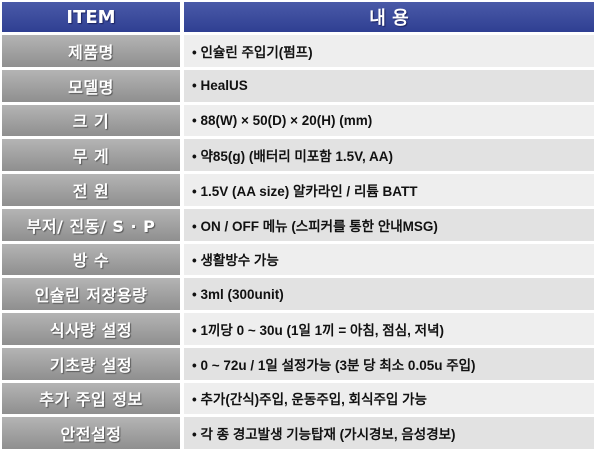  What do you see at coordinates (91, 433) in the screenshot?
I see `row-label-safety-setting: 안전설정` at bounding box center [91, 433].